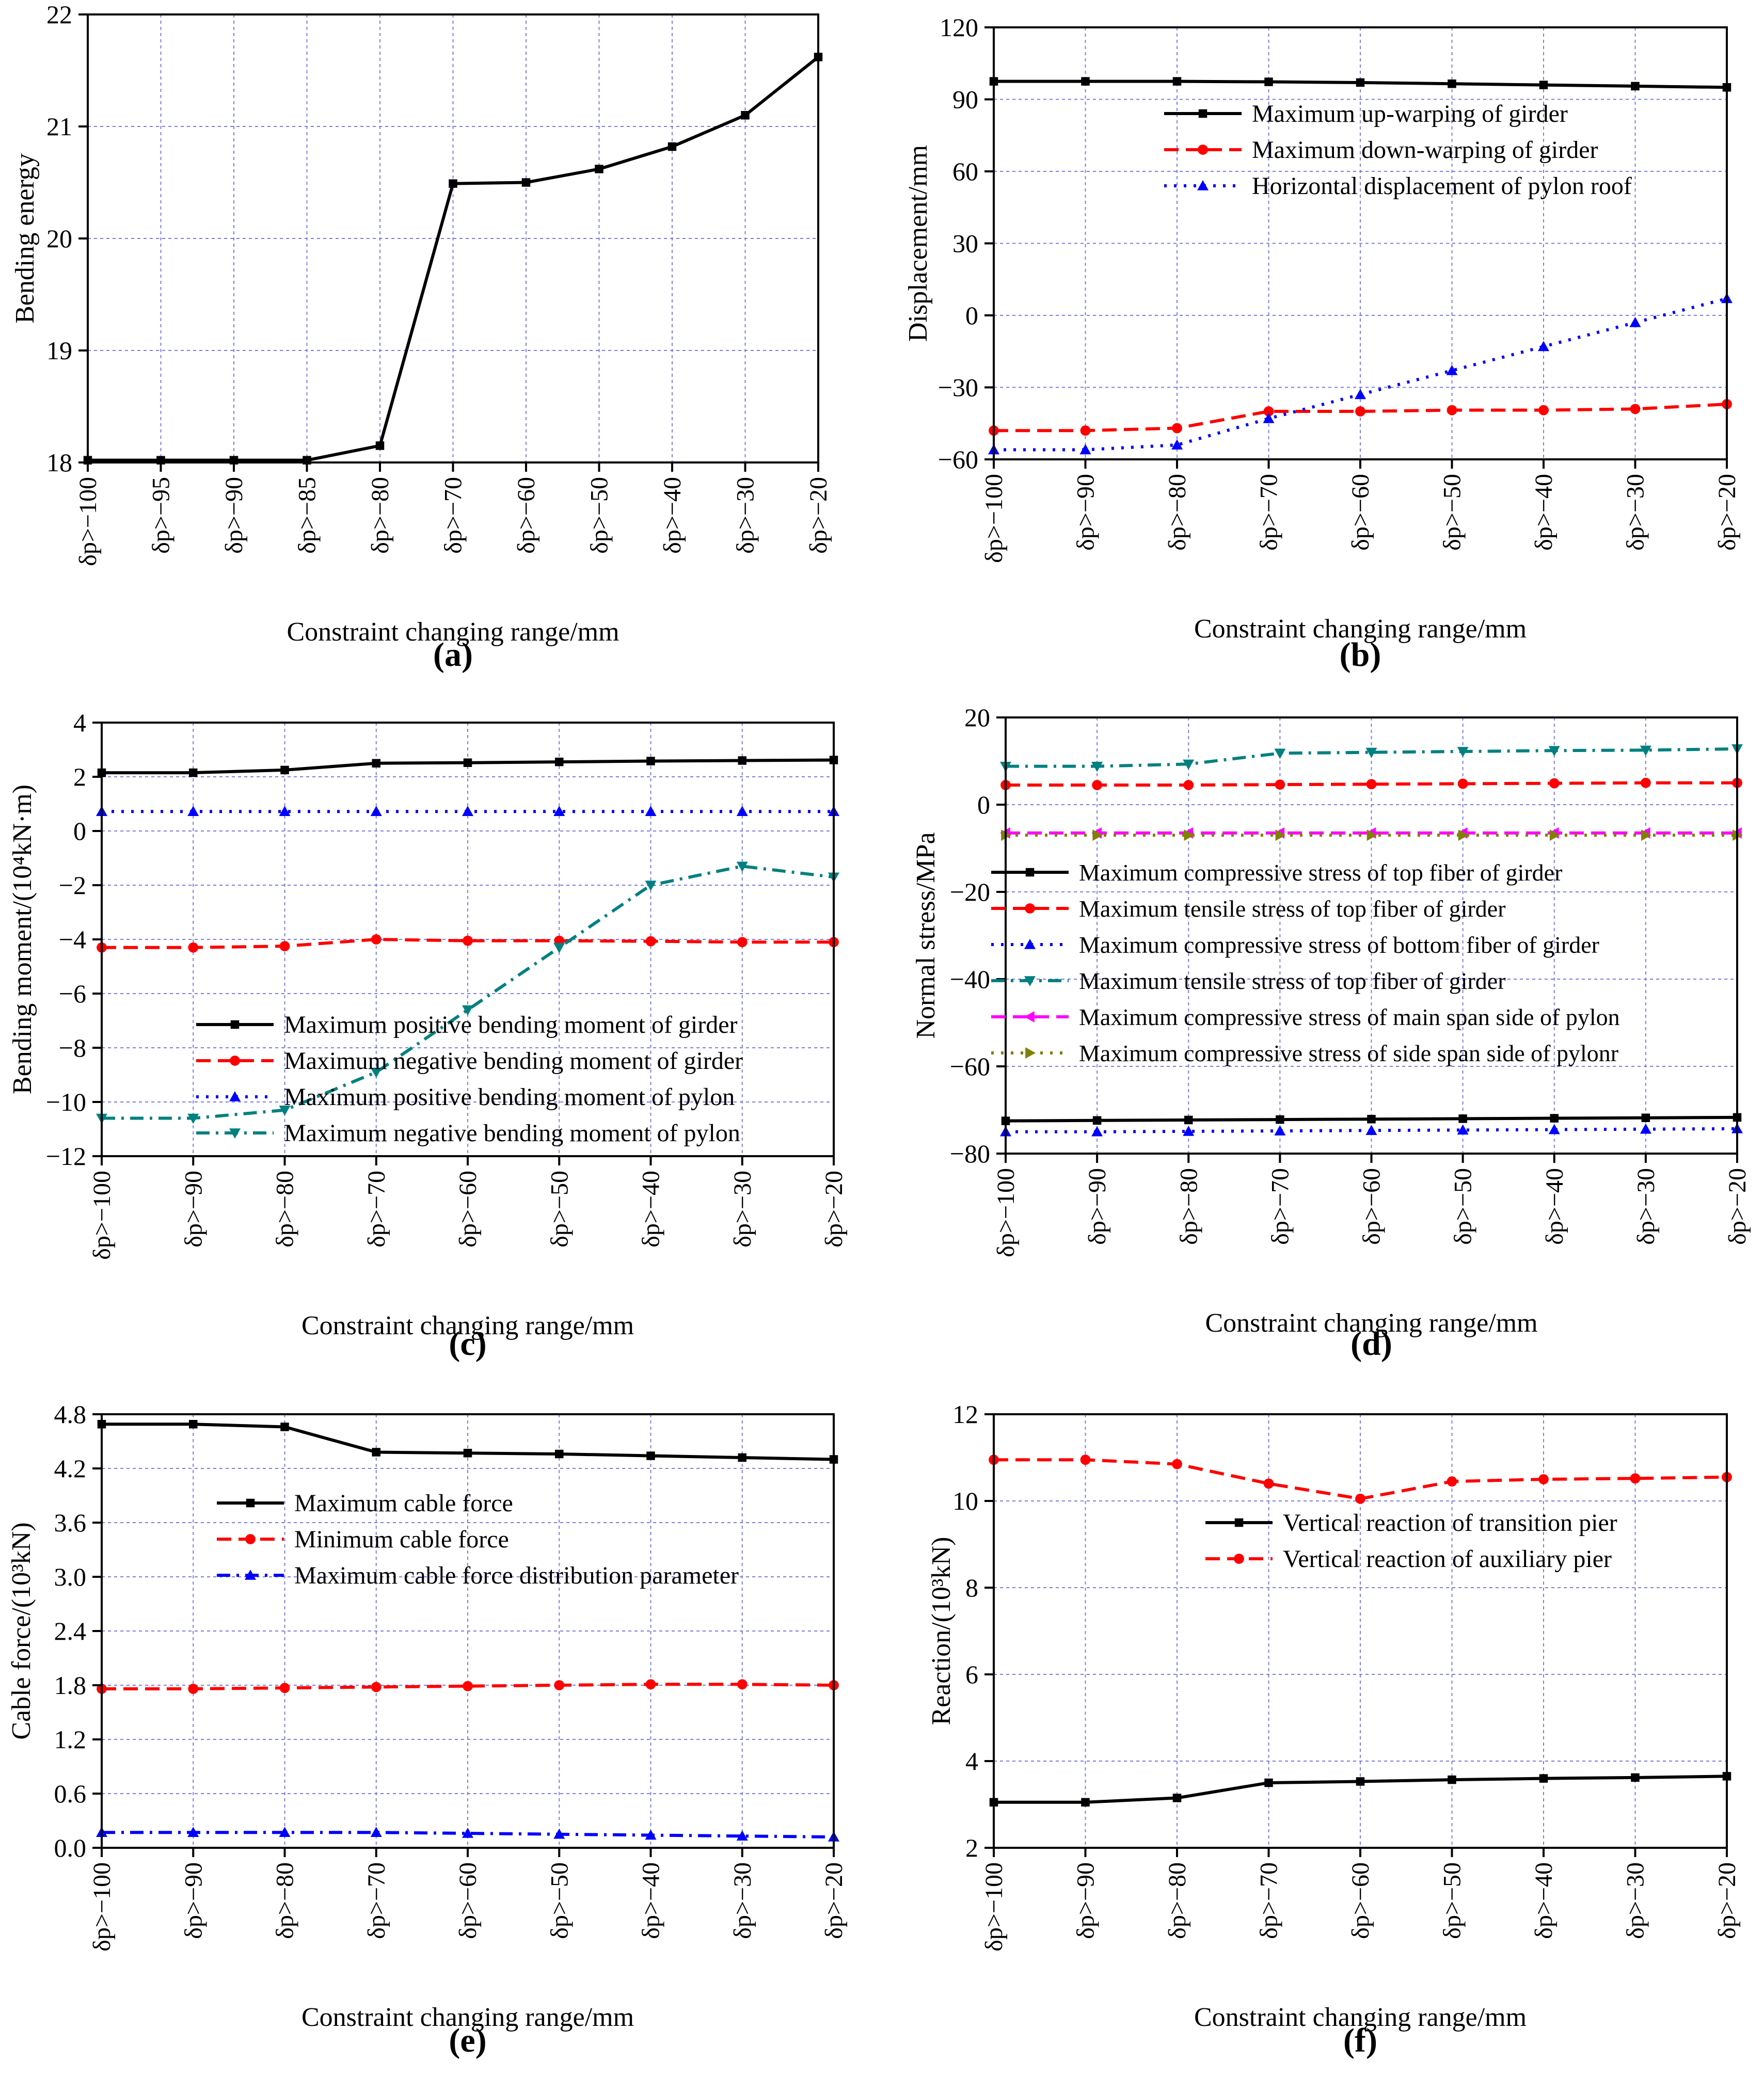 This screenshot has height=2078, width=1764. I want to click on y-tick-label: −4, so click(72, 939).